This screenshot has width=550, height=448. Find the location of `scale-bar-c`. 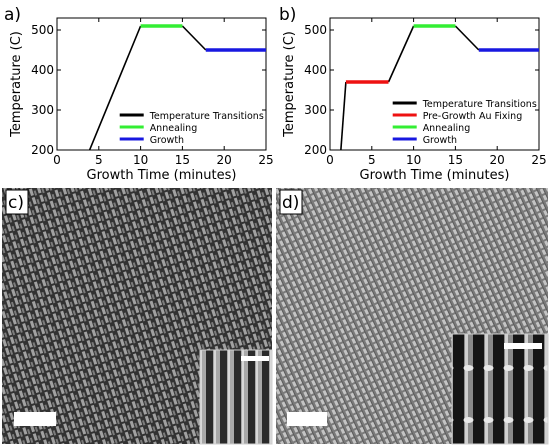

scale-bar-c is located at coordinates (35, 419).